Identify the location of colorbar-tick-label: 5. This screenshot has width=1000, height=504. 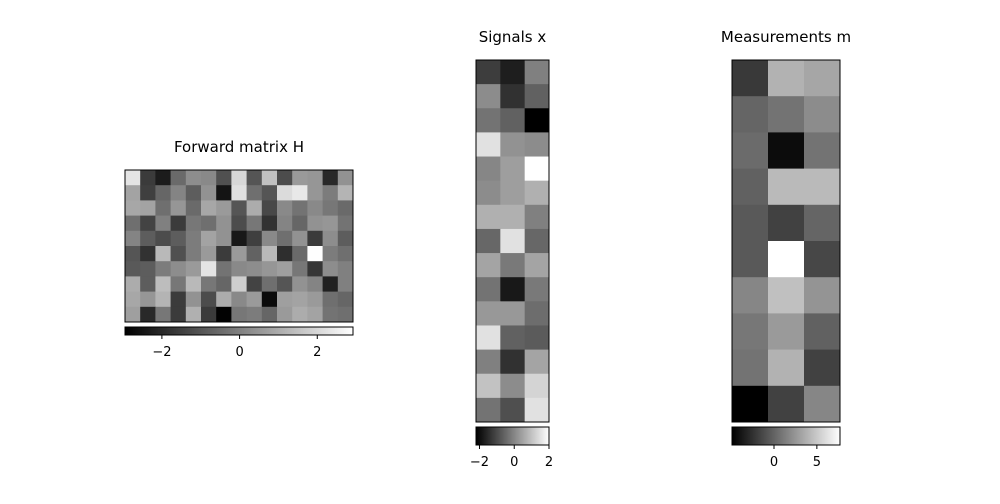
(817, 462).